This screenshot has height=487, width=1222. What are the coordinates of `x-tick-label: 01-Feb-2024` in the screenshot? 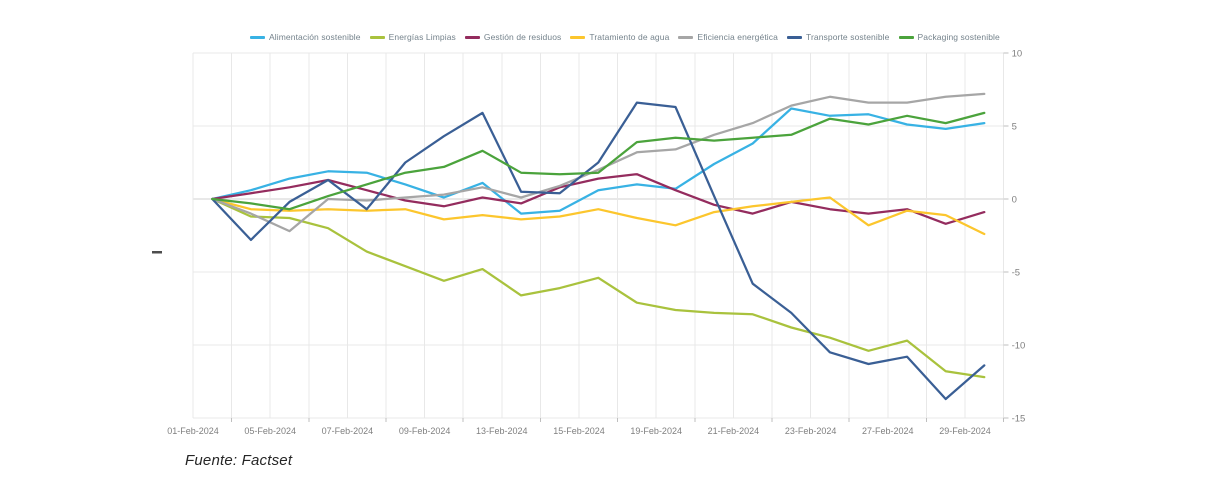 It's located at (193, 431).